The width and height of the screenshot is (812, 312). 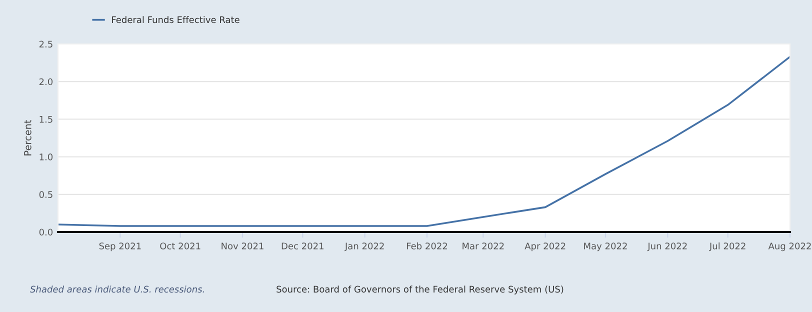 What do you see at coordinates (667, 247) in the screenshot?
I see `x-tick-label: Jun 2022` at bounding box center [667, 247].